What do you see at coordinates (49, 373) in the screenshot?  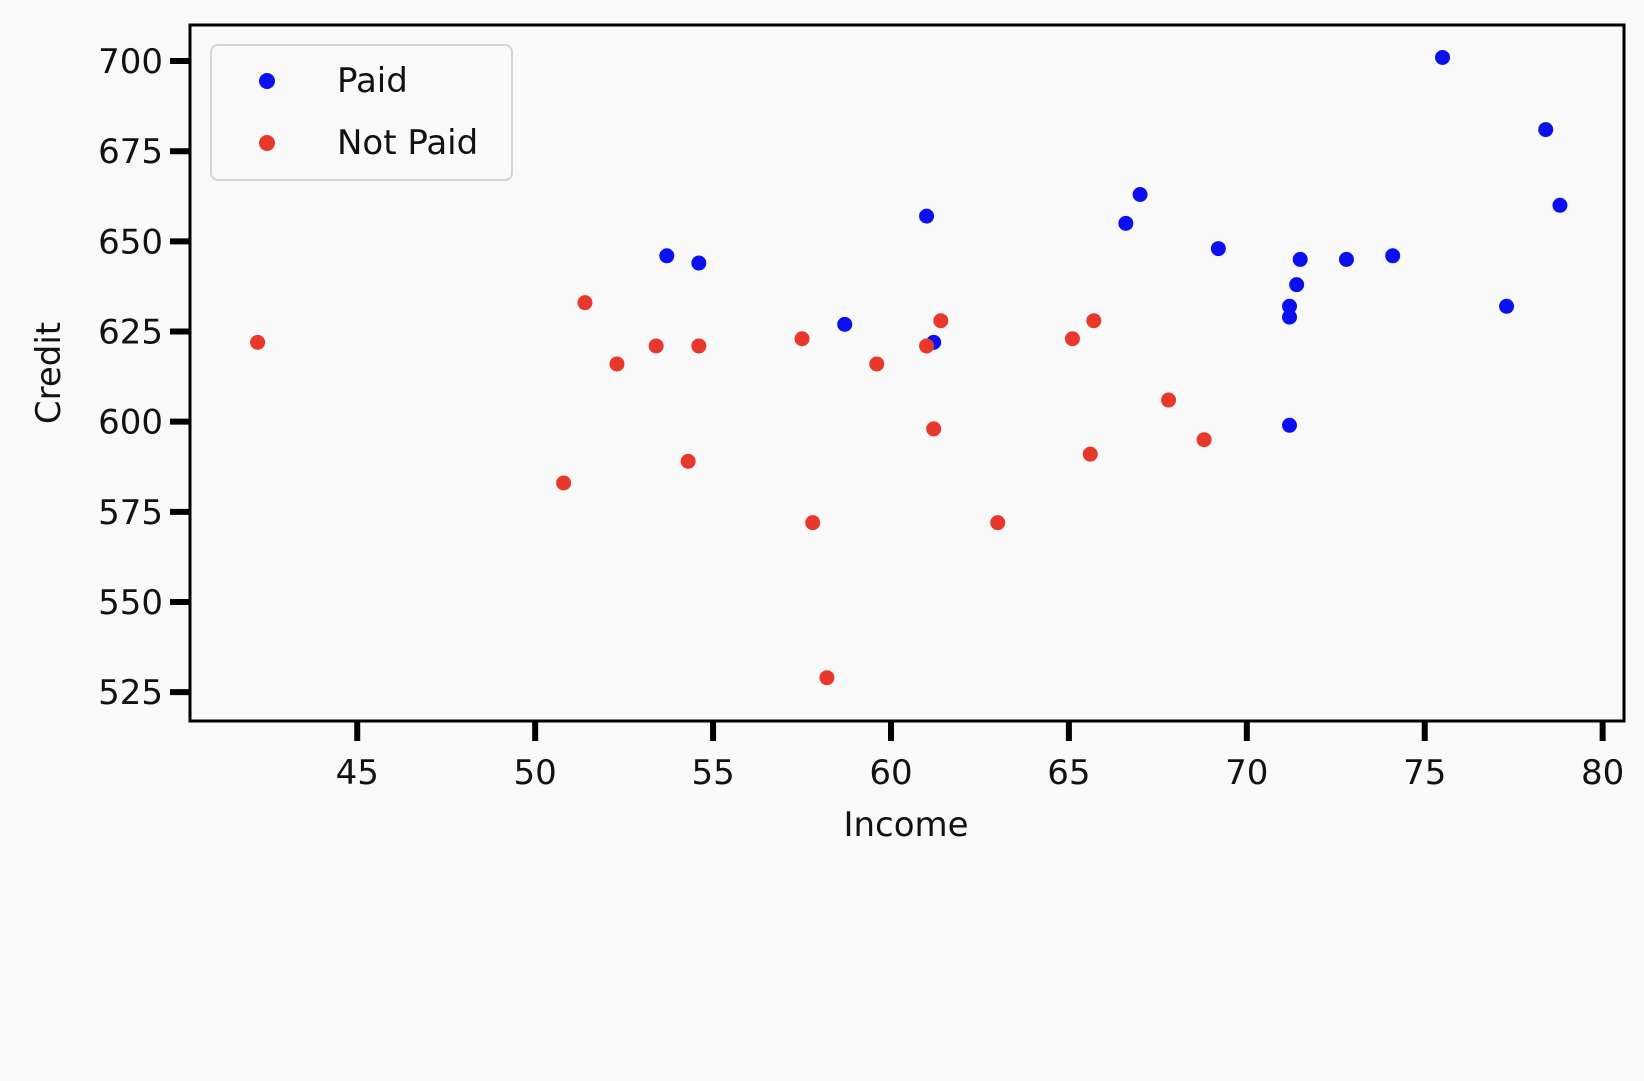 I see `y-axis-title: Credit` at bounding box center [49, 373].